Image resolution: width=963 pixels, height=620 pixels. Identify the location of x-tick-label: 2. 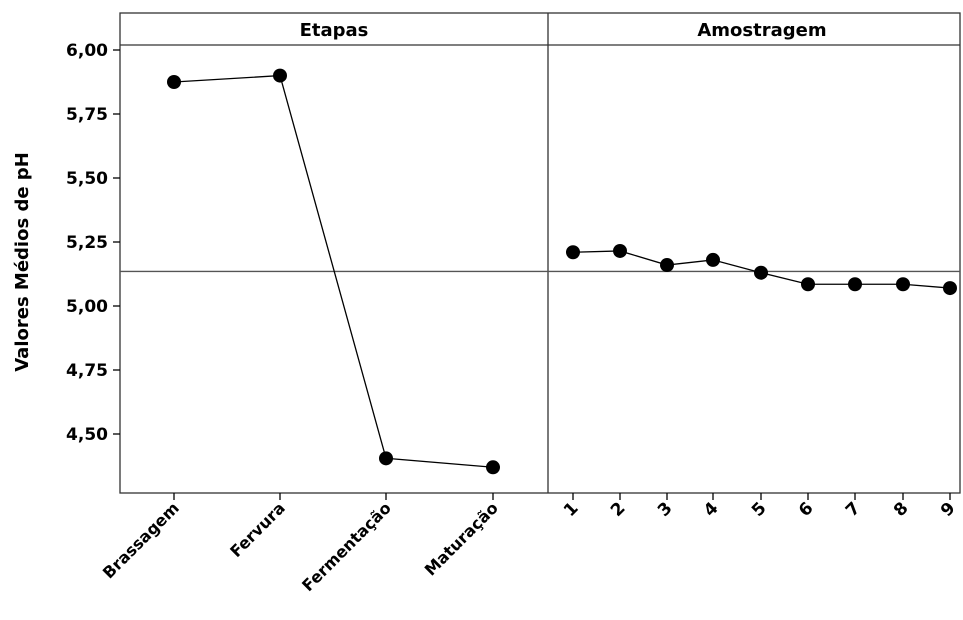
(618, 509).